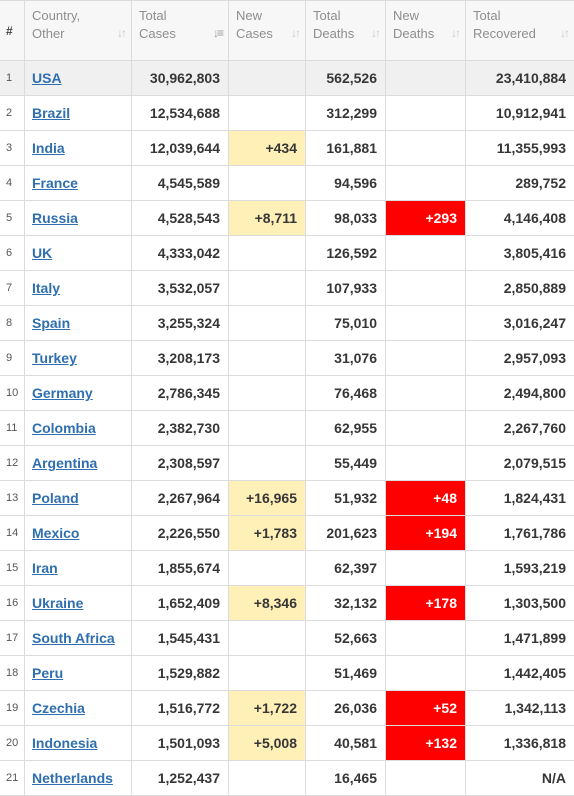 The height and width of the screenshot is (796, 574). What do you see at coordinates (346, 218) in the screenshot?
I see `total-deaths-cell: 98,033` at bounding box center [346, 218].